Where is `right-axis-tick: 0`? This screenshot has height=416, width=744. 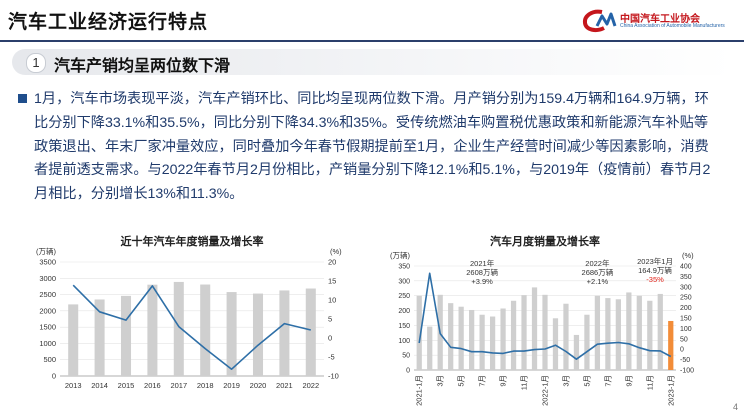 right-axis-tick: 0 is located at coordinates (682, 350).